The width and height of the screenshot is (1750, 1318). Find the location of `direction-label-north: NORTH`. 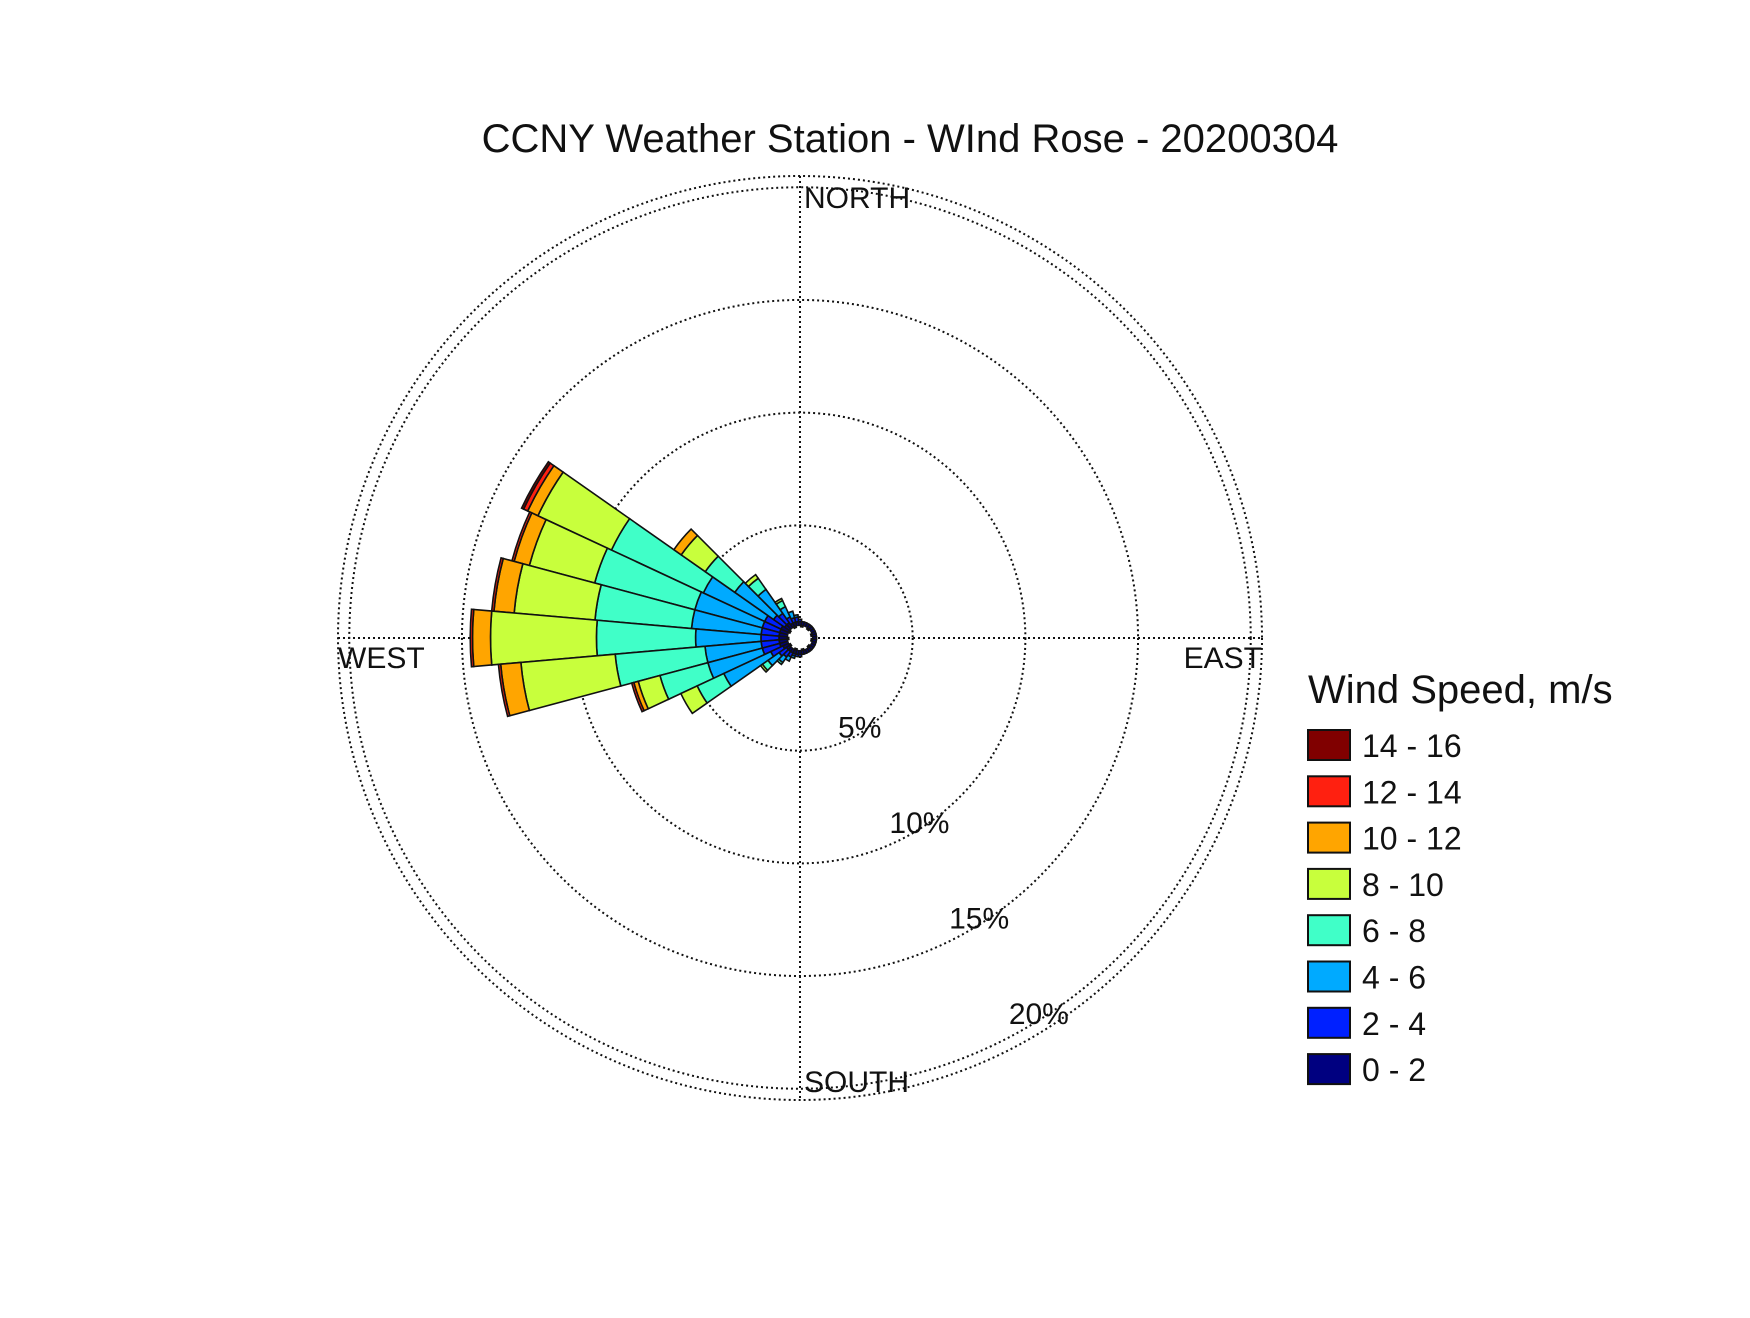

direction-label-north: NORTH is located at coordinates (857, 198).